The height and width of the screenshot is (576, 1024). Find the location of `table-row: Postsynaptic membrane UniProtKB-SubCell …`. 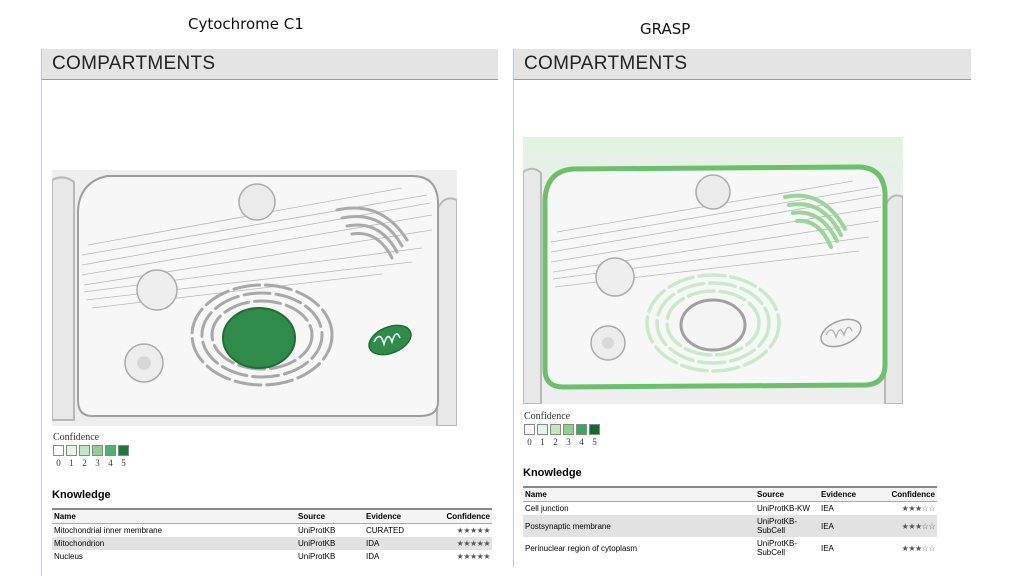

table-row: Postsynaptic membrane UniProtKB-SubCell … is located at coordinates (730, 526).